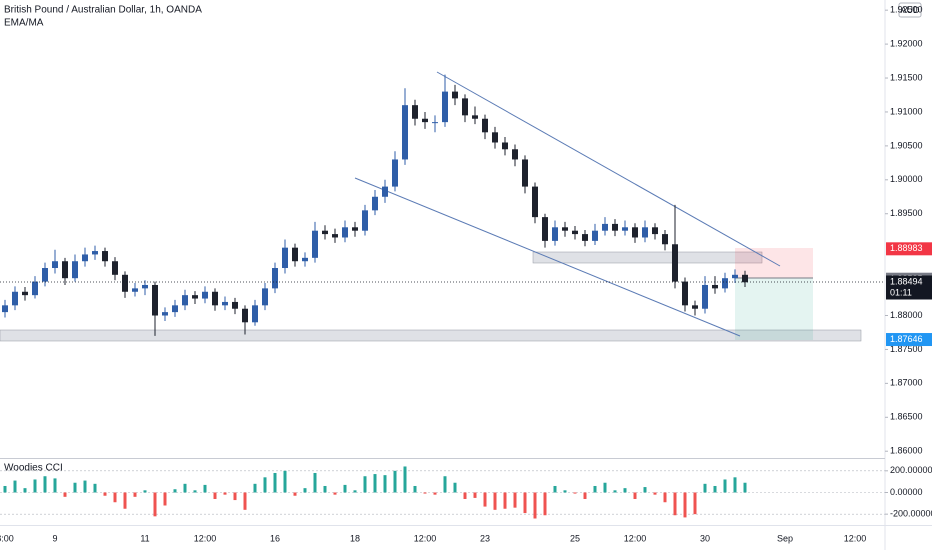  Describe the element at coordinates (906, 492) in the screenshot. I see `y-tick-label: 0.00000` at that location.